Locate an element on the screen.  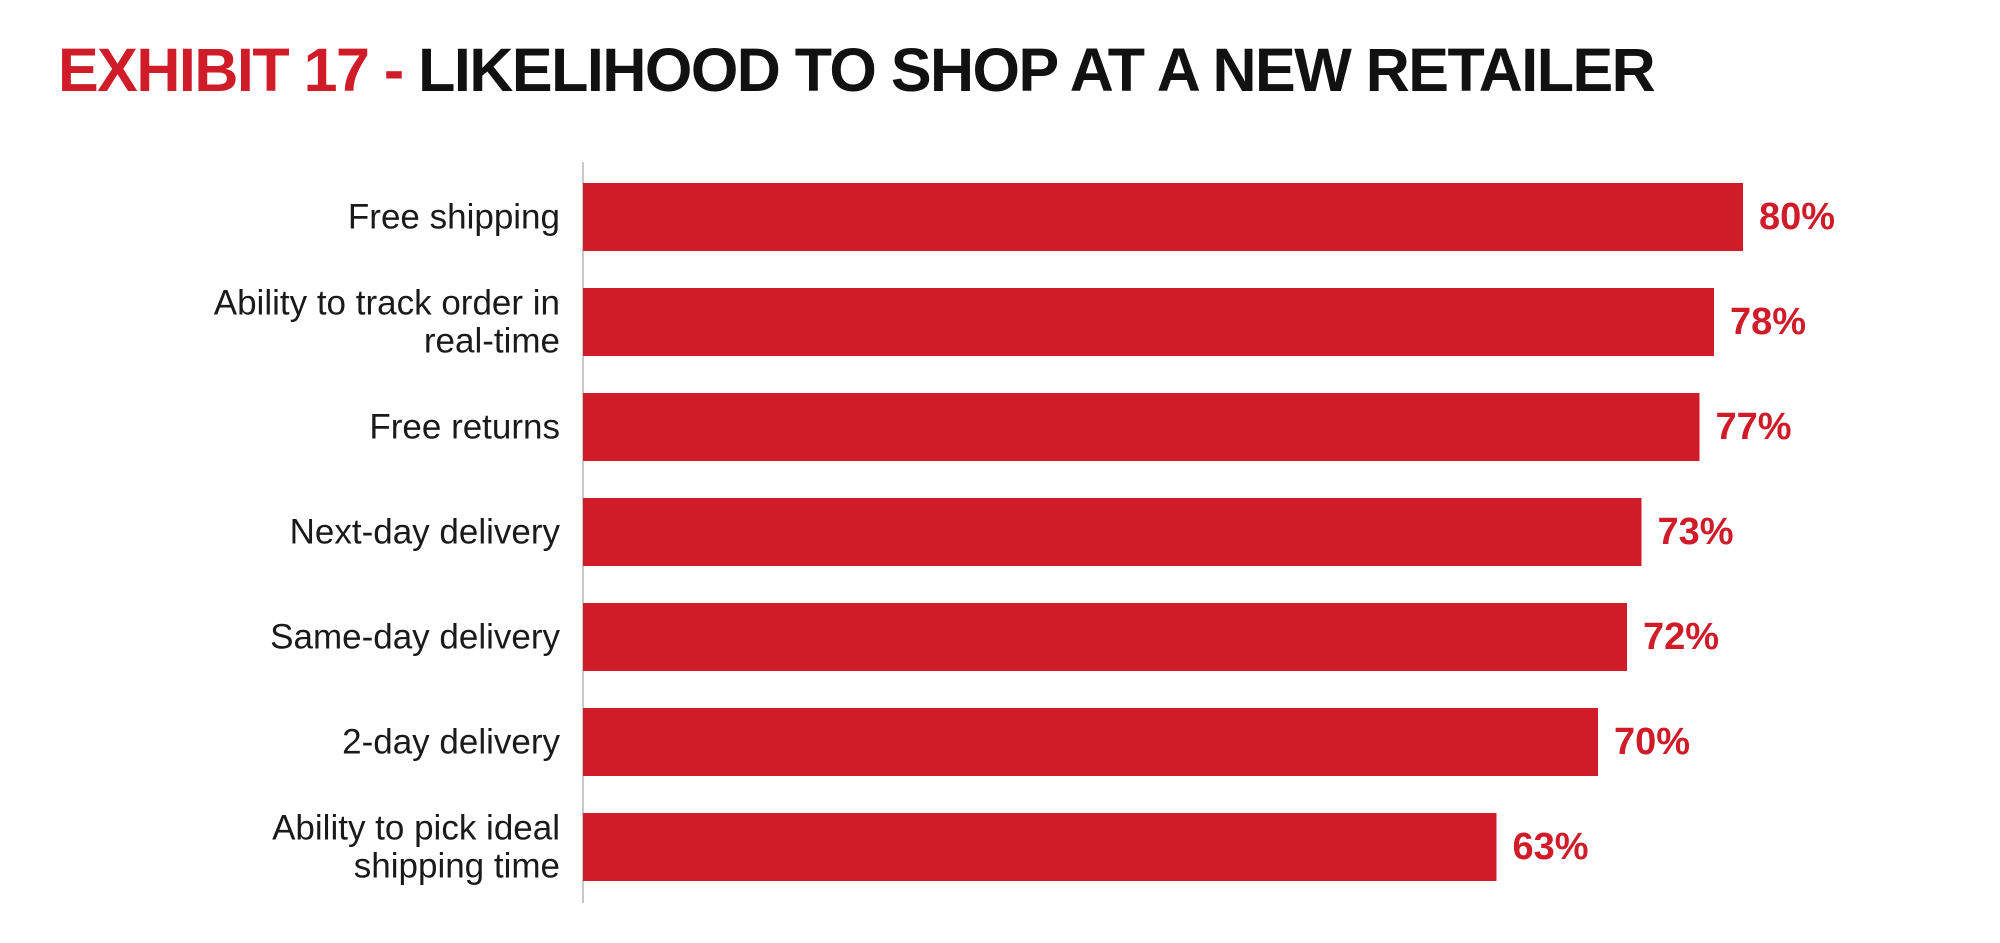
category-label: Ability to pick ideal shipping time is located at coordinates (416, 847).